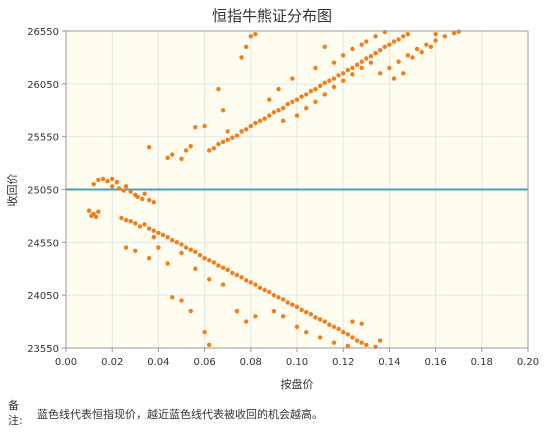 The image size is (554, 443). I want to click on y-tick-label: 24550, so click(43, 243).